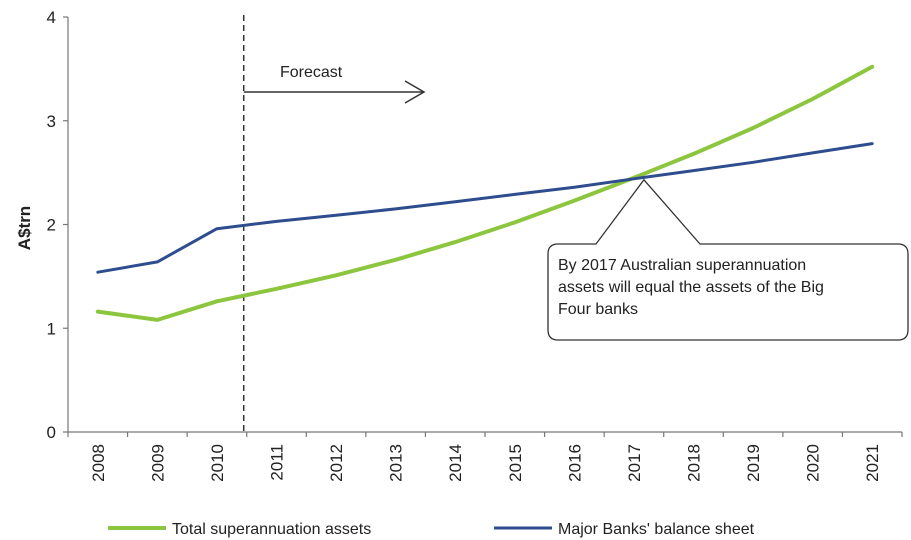 This screenshot has height=540, width=911. What do you see at coordinates (157, 463) in the screenshot?
I see `x-tick-label: 2009` at bounding box center [157, 463].